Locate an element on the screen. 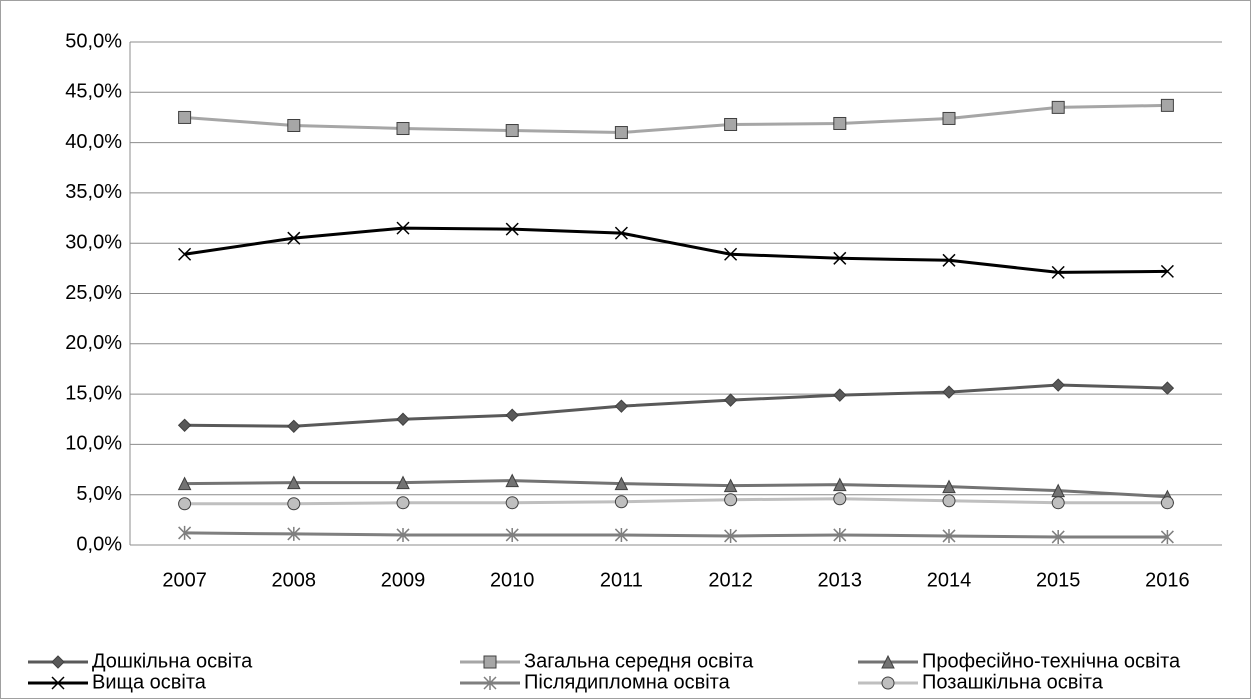 This screenshot has width=1251, height=699. x-tick-label: 2011 is located at coordinates (621, 580).